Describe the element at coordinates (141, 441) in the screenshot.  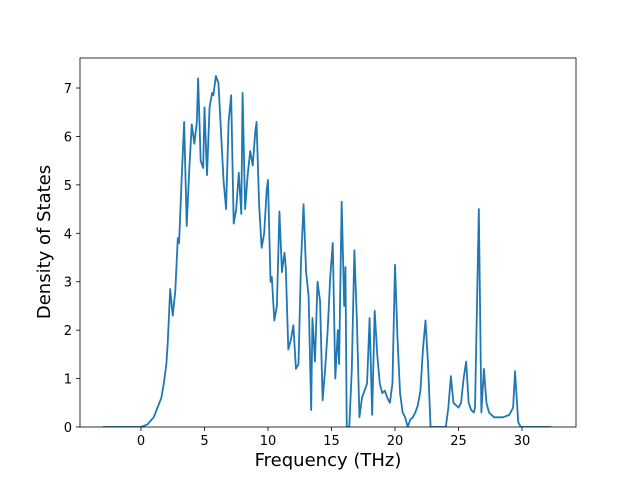
I see `x-tick-label: 0` at that location.